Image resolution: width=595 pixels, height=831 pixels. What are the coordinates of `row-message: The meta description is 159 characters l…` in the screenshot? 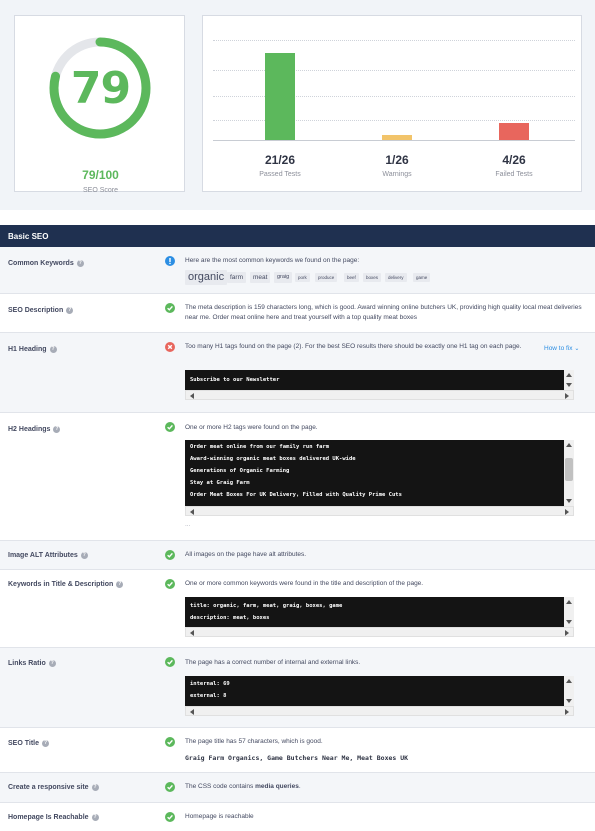 It's located at (383, 312).